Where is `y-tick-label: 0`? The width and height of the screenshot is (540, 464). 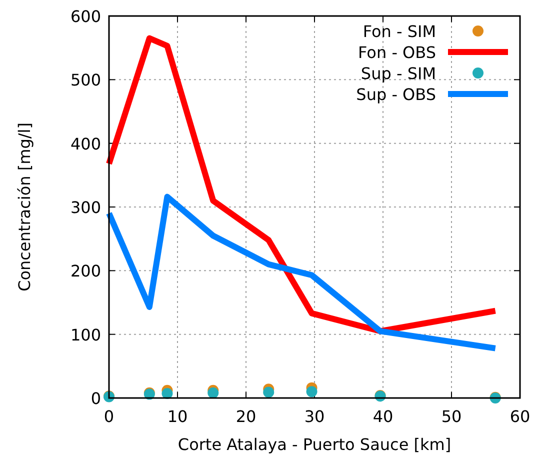
y-tick-label: 0 is located at coordinates (95, 398).